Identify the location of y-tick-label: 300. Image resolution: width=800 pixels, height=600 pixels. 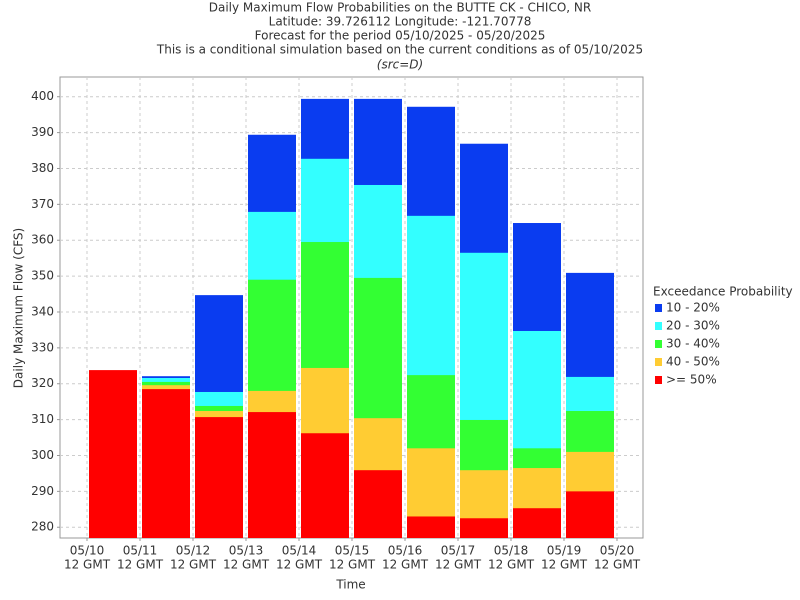
(42, 455).